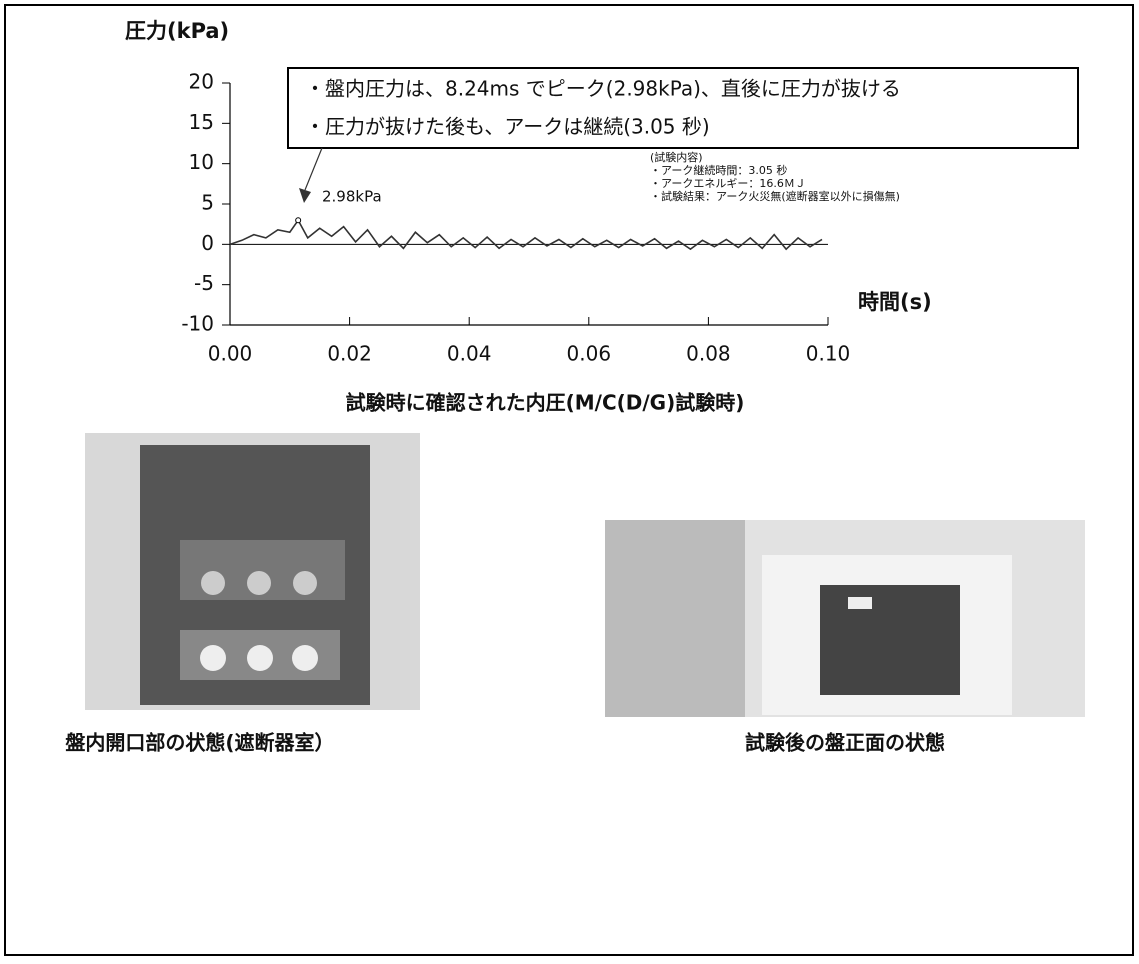 This screenshot has height=964, width=1139. Describe the element at coordinates (349, 354) in the screenshot. I see `x-tick-label: 0.02` at that location.